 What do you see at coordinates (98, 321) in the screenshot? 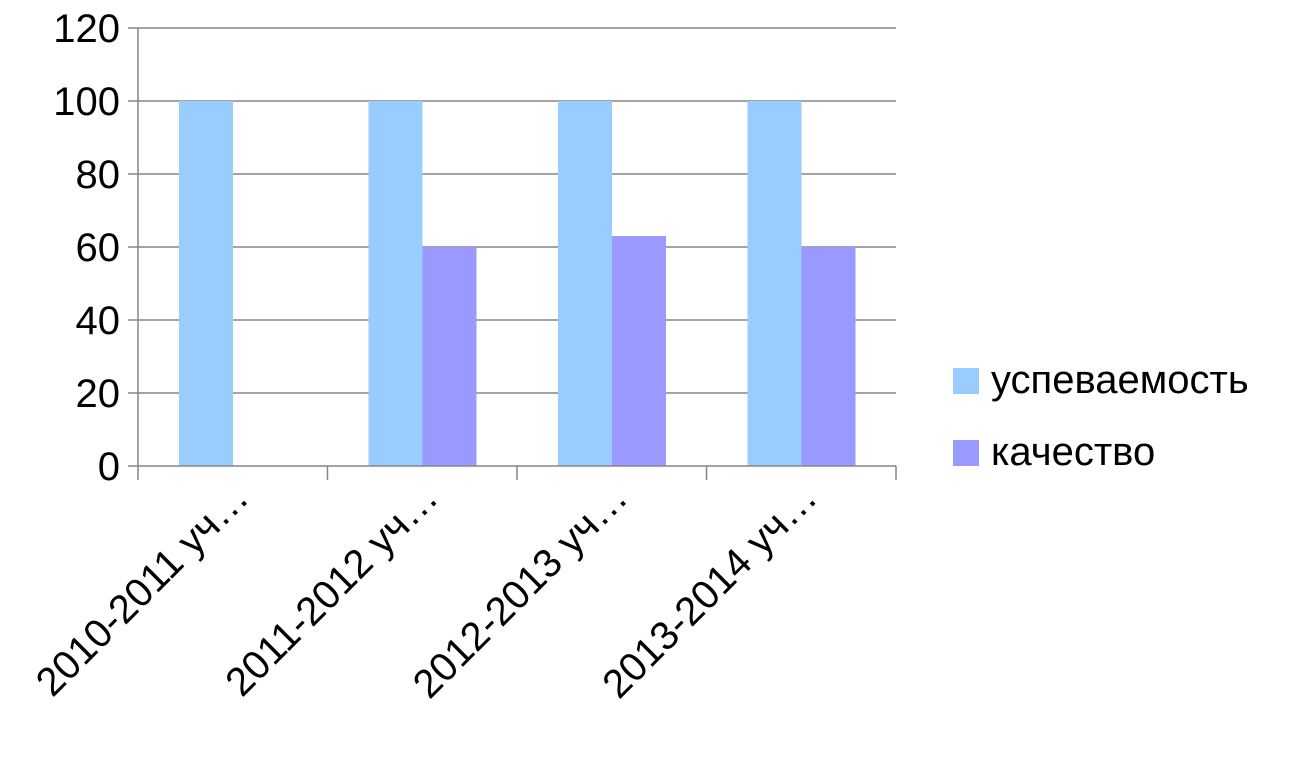
I see `y-tick-label-40: 40` at bounding box center [98, 321].